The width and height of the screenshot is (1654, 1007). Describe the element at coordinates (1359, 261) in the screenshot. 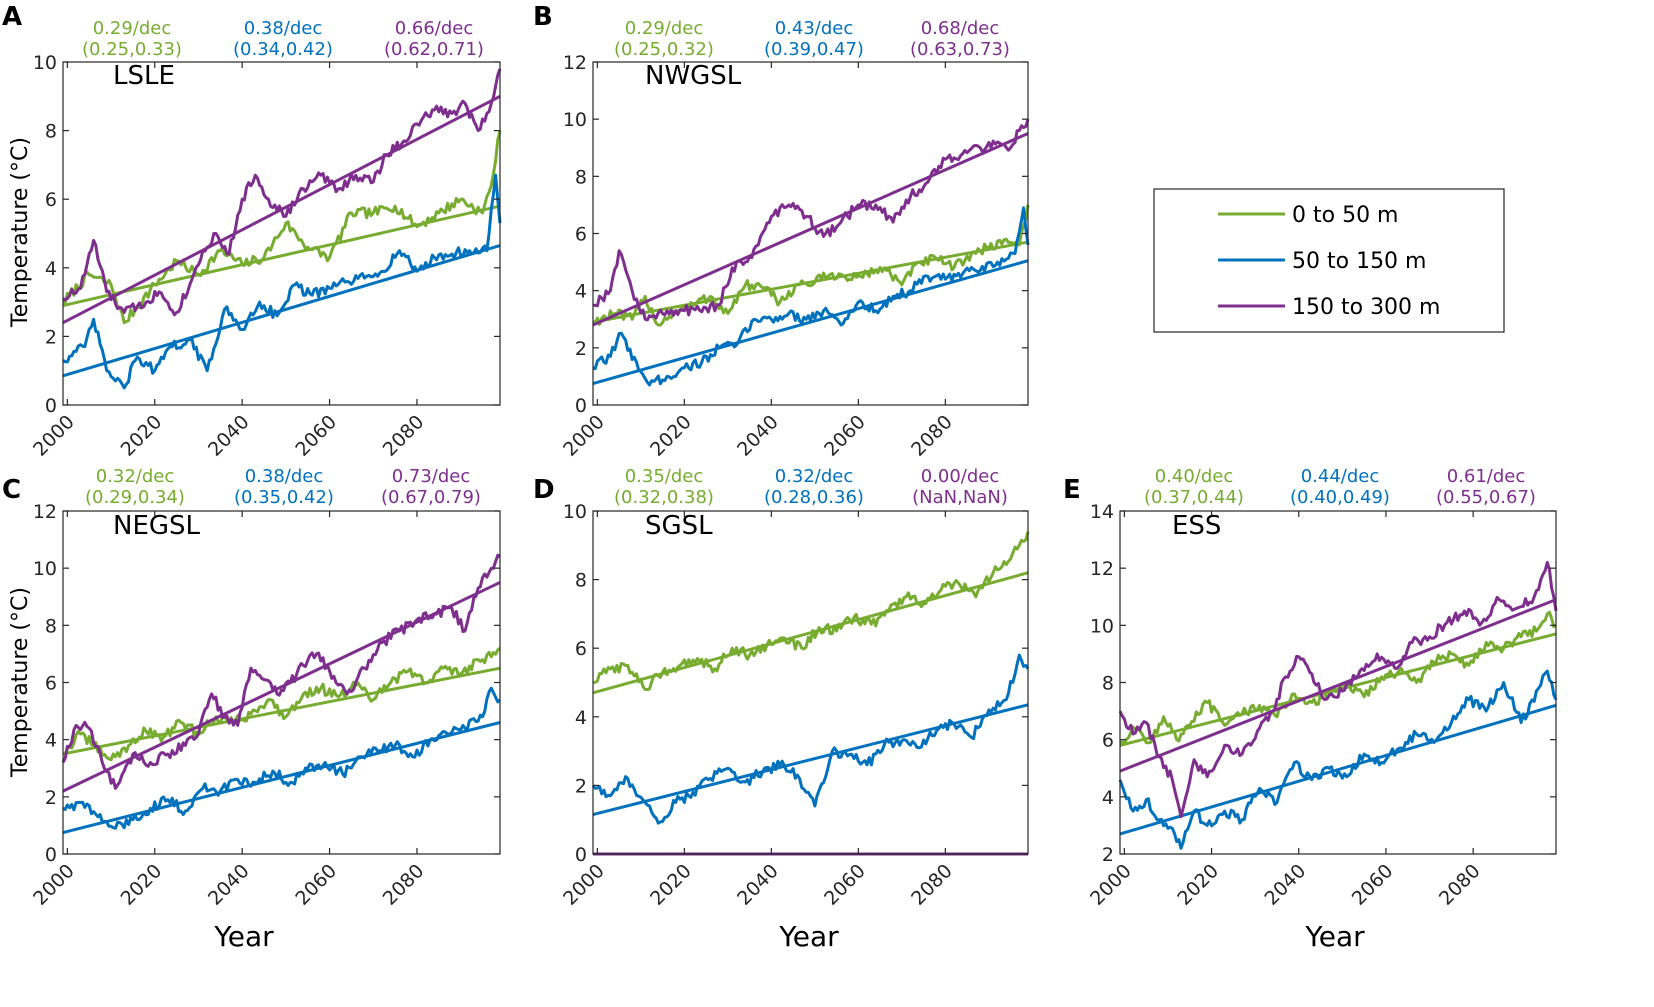

I see `legend-label: 50 to 150 m` at that location.